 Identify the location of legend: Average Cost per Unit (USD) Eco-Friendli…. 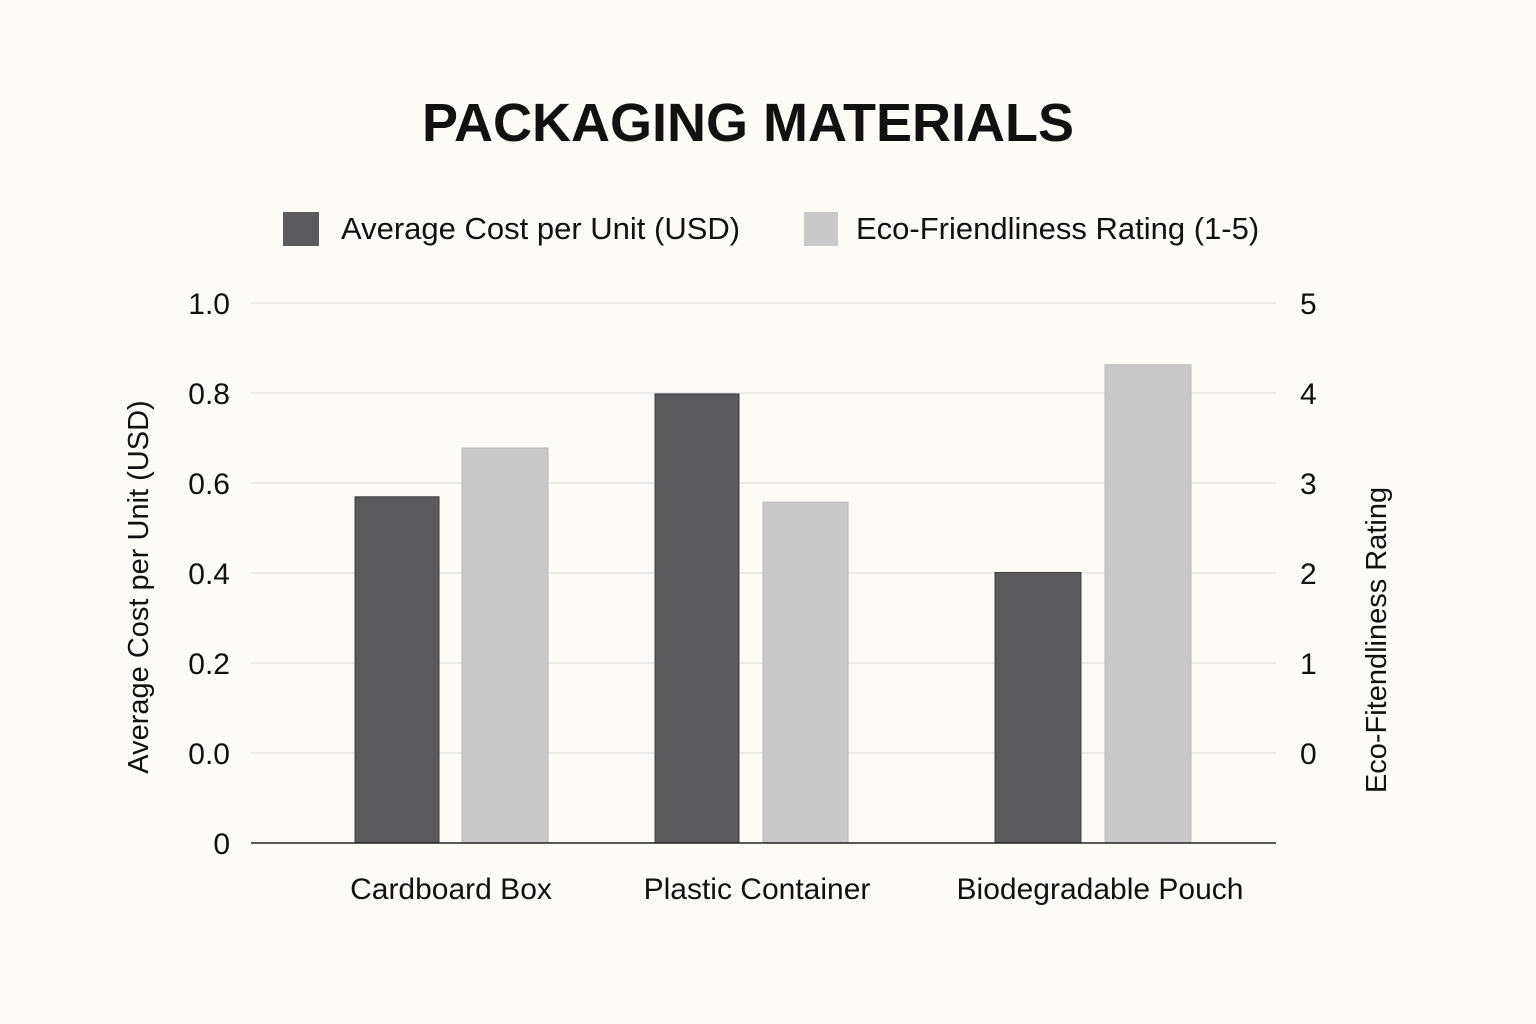
(771, 228).